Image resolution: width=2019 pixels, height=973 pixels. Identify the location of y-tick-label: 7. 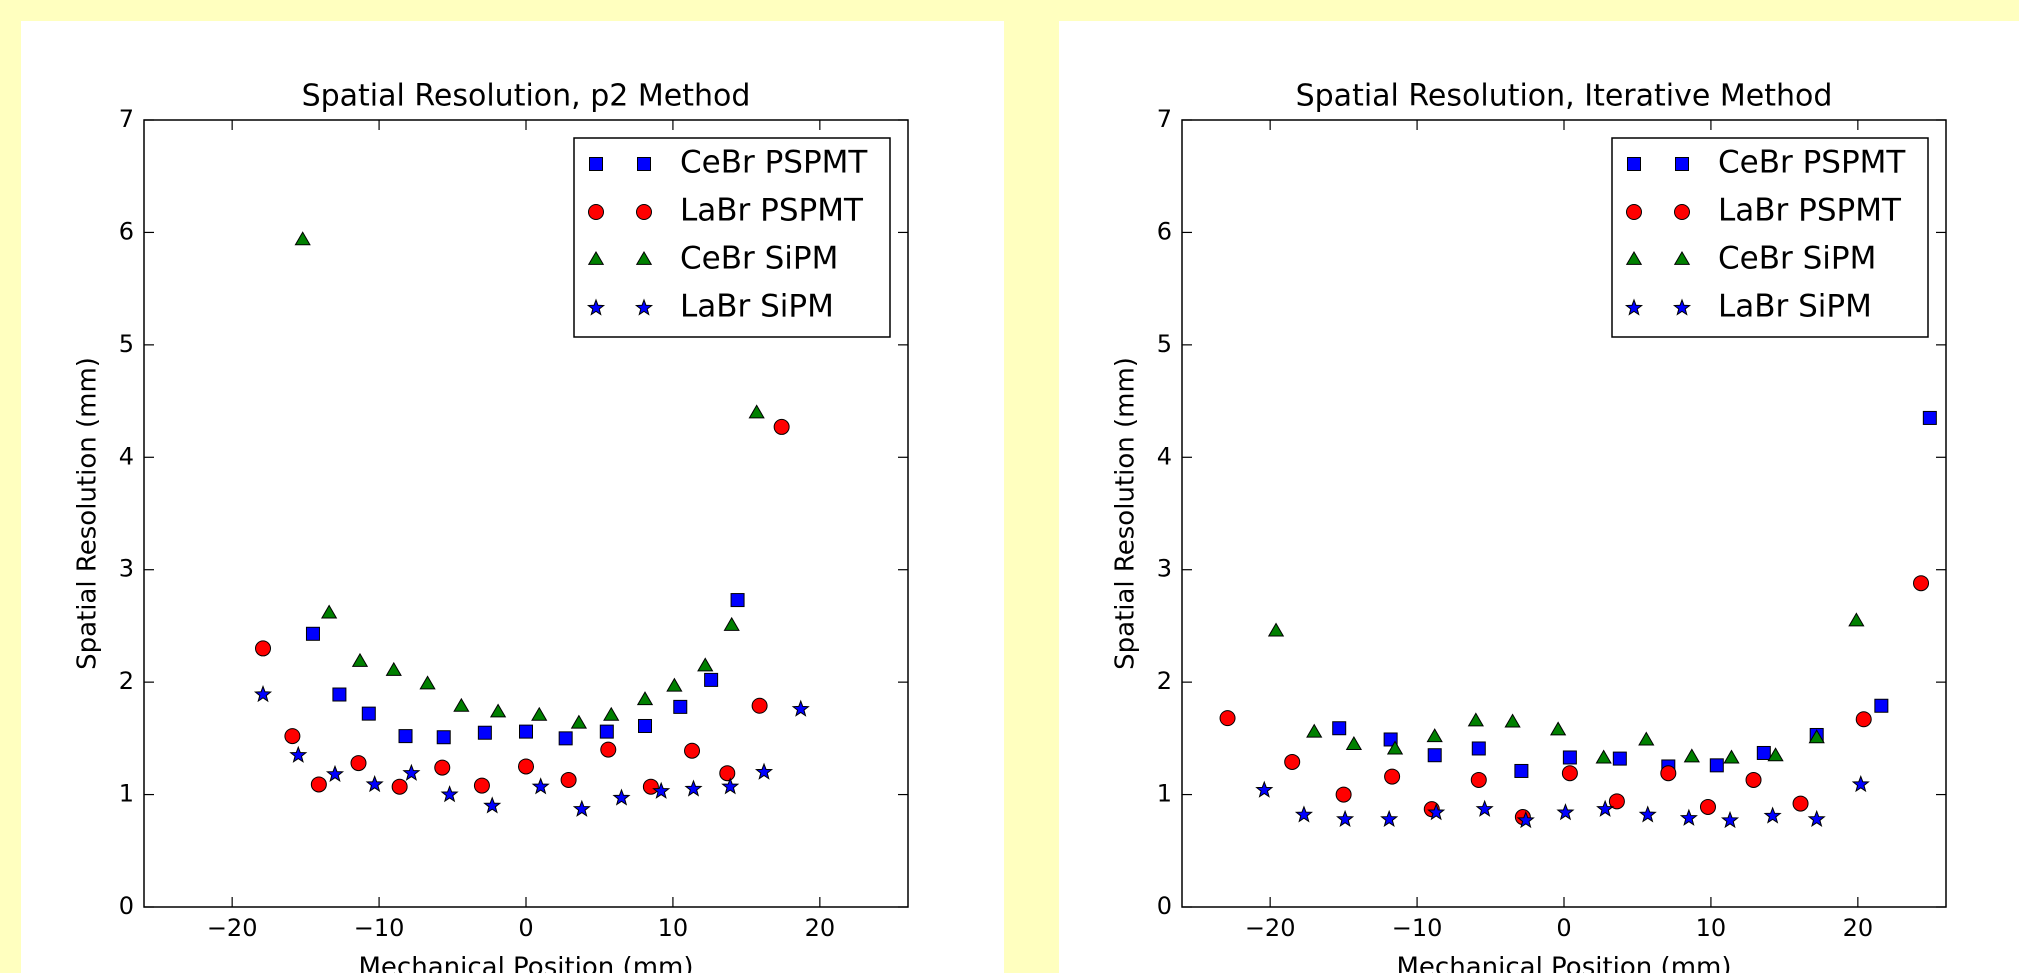
(126, 119).